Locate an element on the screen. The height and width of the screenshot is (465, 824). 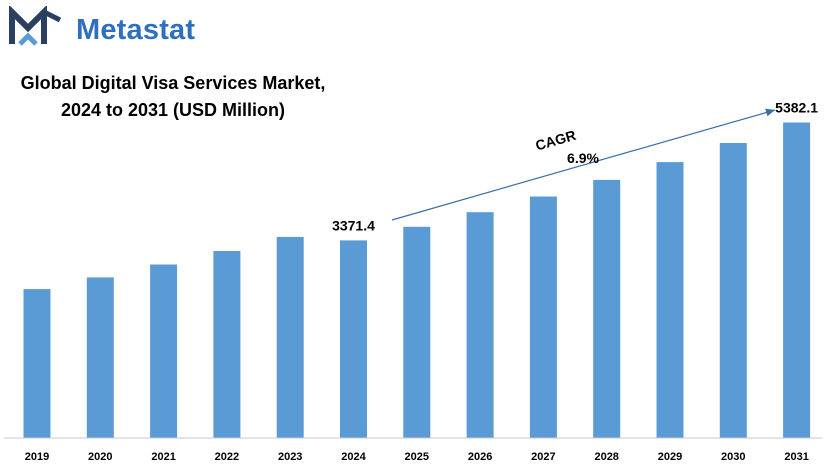
bar-2019 is located at coordinates (37, 363).